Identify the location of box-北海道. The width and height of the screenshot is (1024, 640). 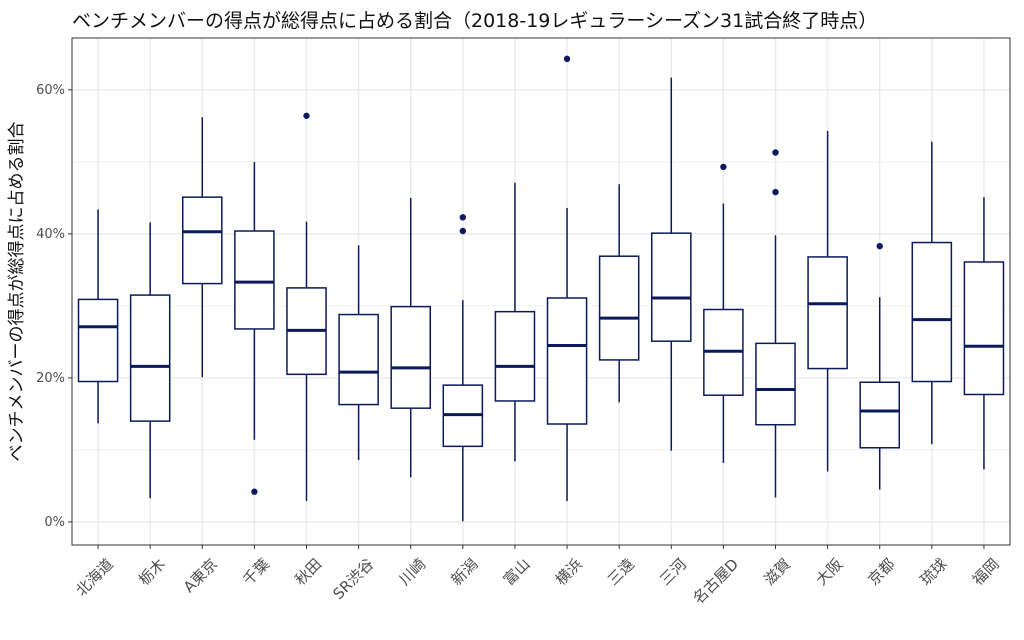
(98, 316).